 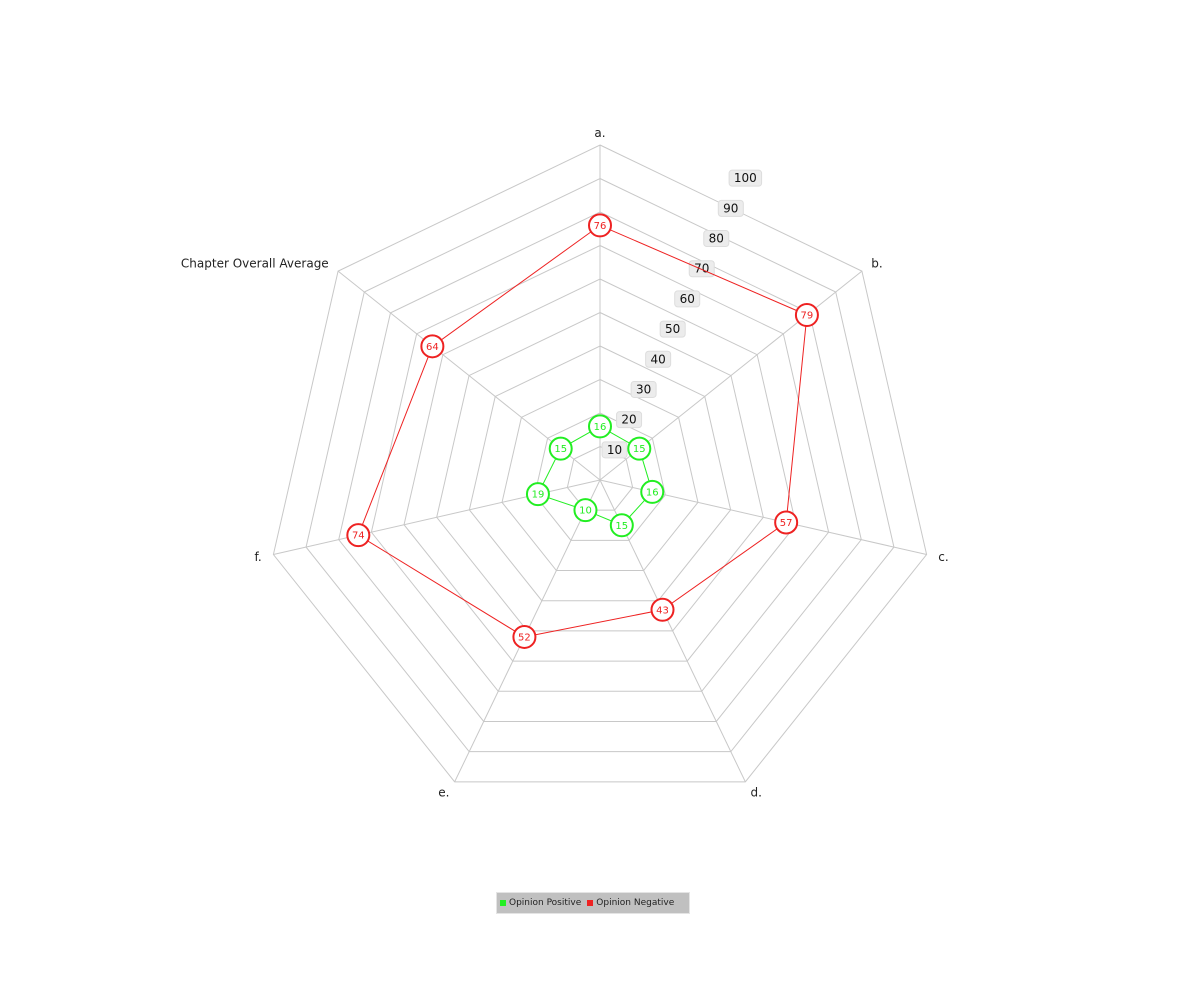 I want to click on legend: Opinion Positive Opinion Negative, so click(x=593, y=903).